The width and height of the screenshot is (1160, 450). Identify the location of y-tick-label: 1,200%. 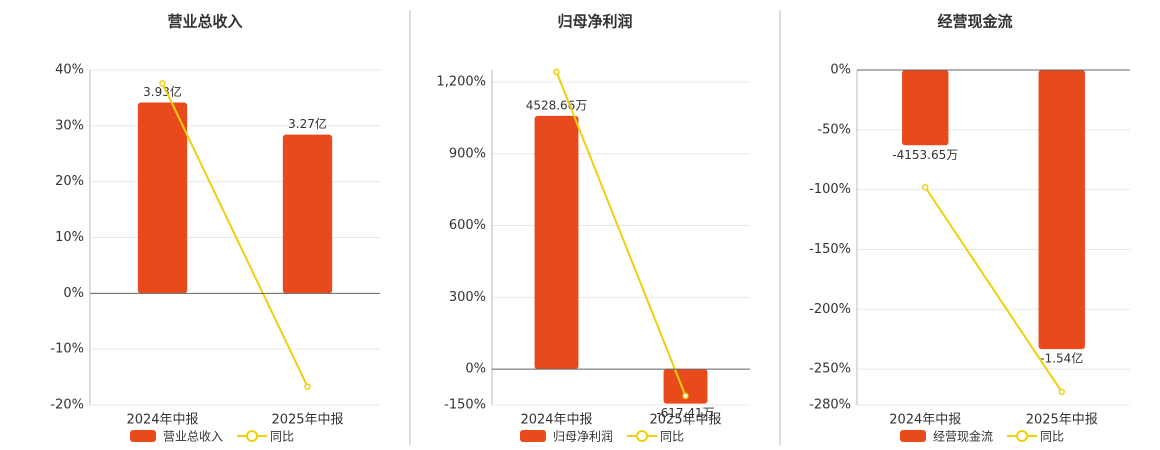
(461, 81).